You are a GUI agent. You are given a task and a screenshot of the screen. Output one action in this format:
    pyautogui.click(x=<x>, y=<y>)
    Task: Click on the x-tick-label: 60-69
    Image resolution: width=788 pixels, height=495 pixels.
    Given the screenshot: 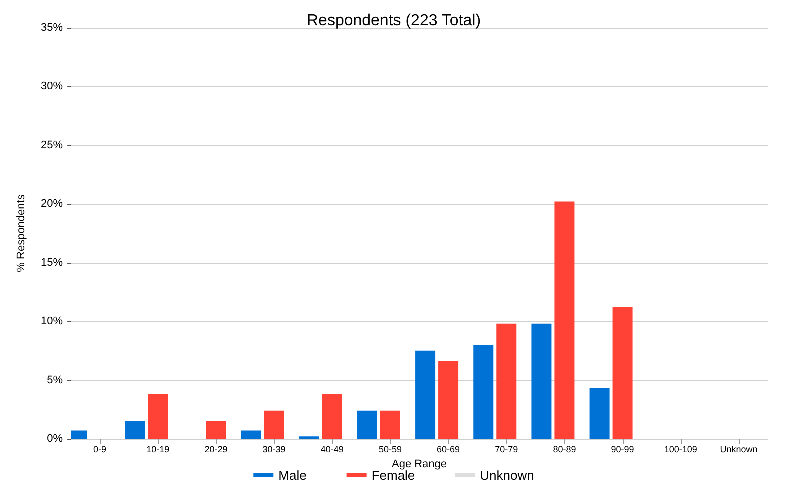 What is the action you would take?
    pyautogui.click(x=448, y=449)
    